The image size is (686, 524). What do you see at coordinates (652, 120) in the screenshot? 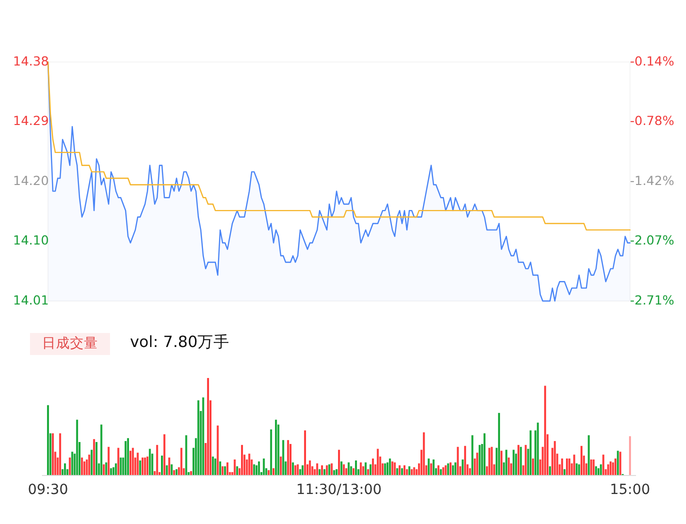
I see `y2-tick-label: -0.78%` at bounding box center [652, 120].